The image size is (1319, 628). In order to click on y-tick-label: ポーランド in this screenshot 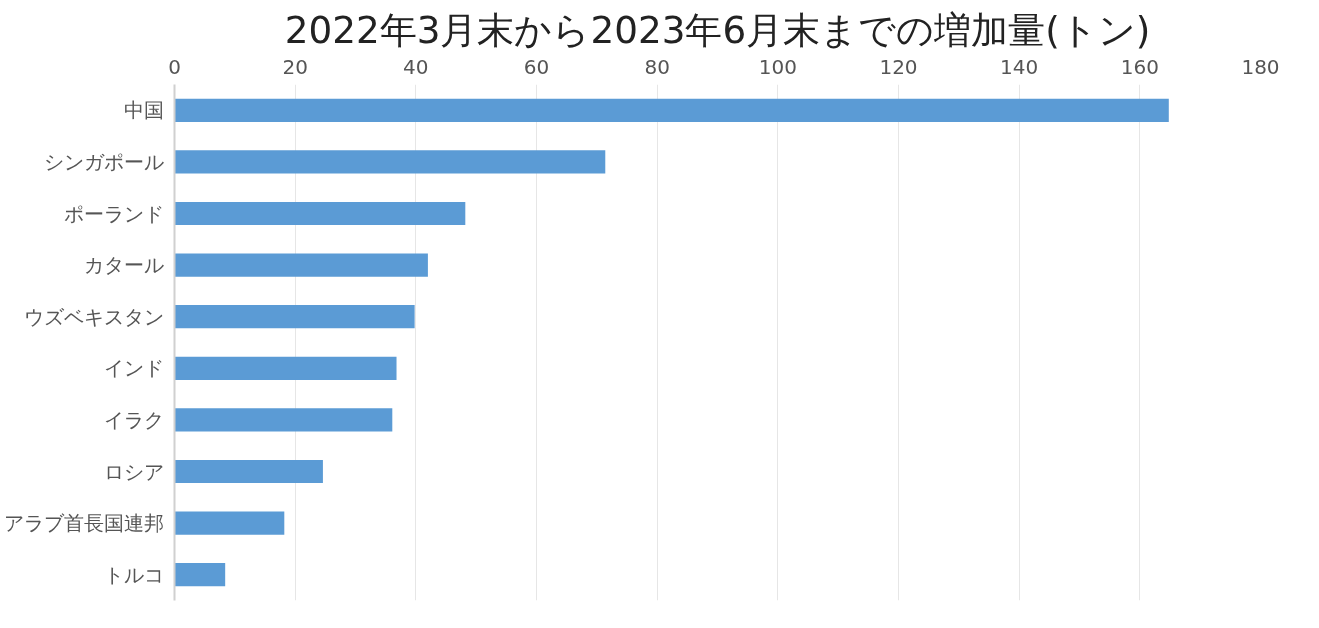, I will do `click(113, 213)`.